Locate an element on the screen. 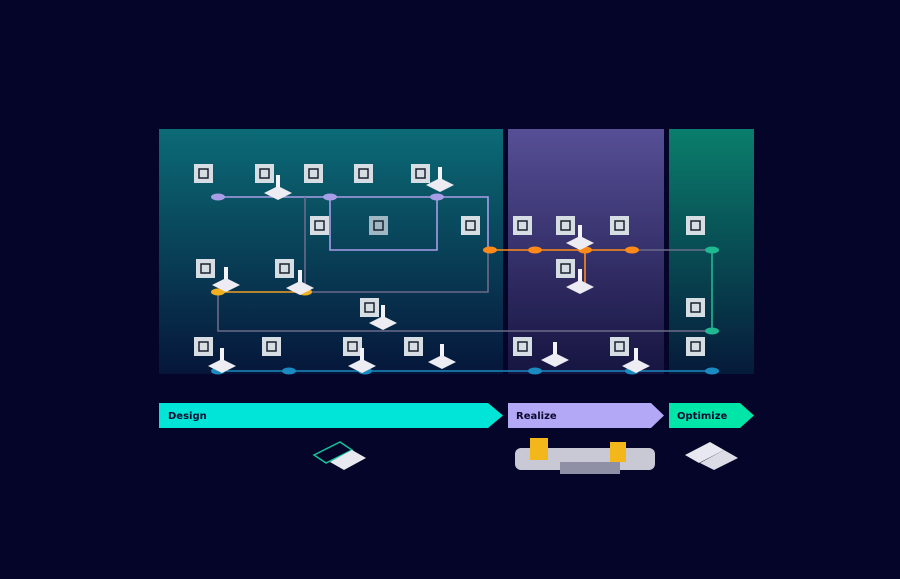  digital-twin-model-illustration is located at coordinates (339, 455).